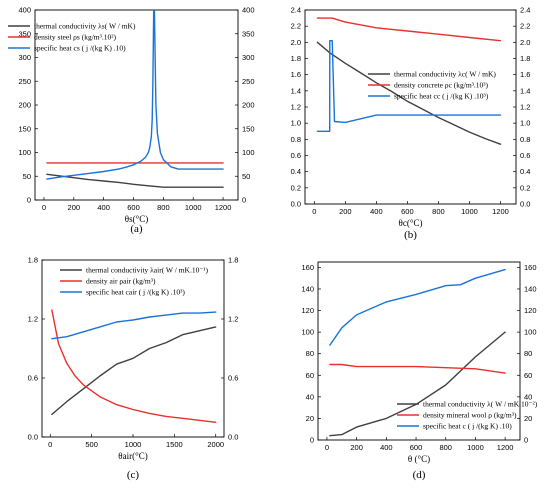 The image size is (550, 491). What do you see at coordinates (135, 292) in the screenshot?
I see `legend-entry: specific heat cair ( j /(kg K) .10³)` at bounding box center [135, 292].